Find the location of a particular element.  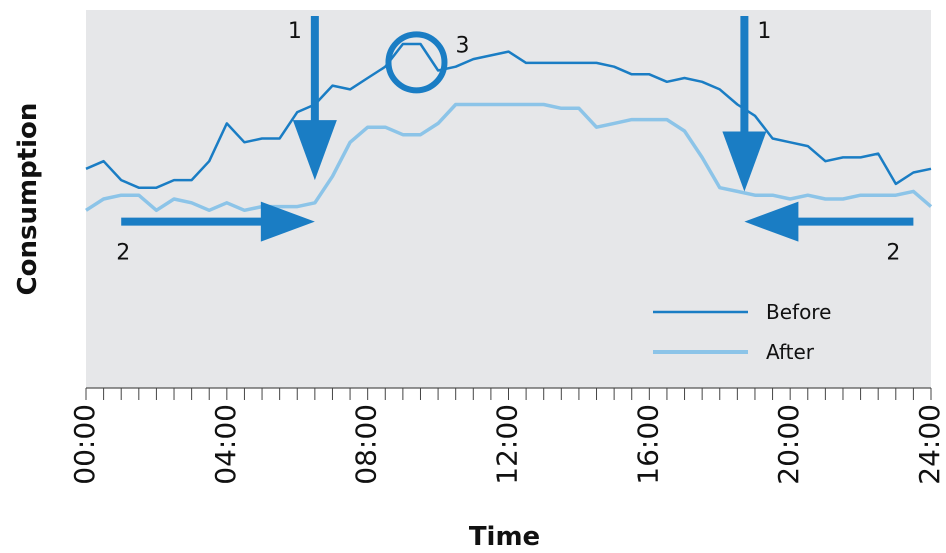

x-tick-label: 12:00 is located at coordinates (507, 444).